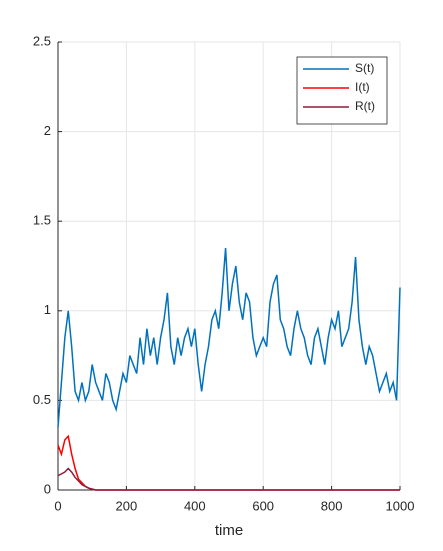 This screenshot has height=551, width=443. Describe the element at coordinates (47, 309) in the screenshot. I see `y-tick-label: 1` at that location.